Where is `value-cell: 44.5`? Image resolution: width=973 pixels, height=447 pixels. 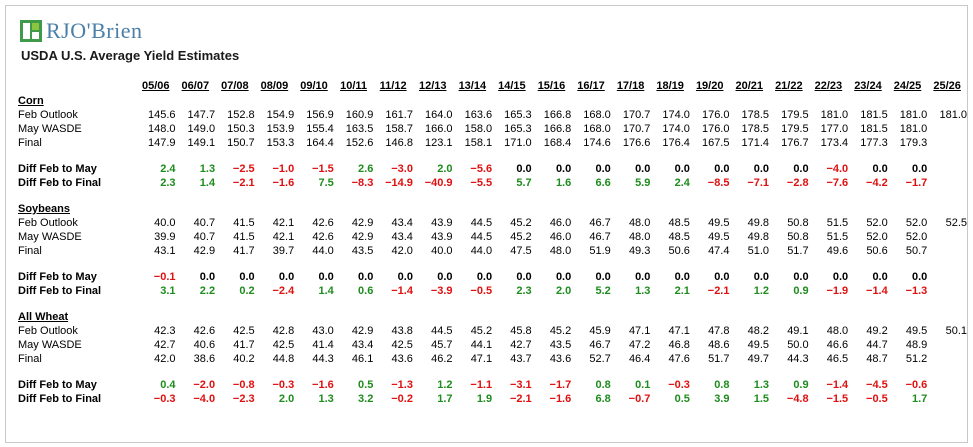 value-cell: 44.5 is located at coordinates (481, 237).